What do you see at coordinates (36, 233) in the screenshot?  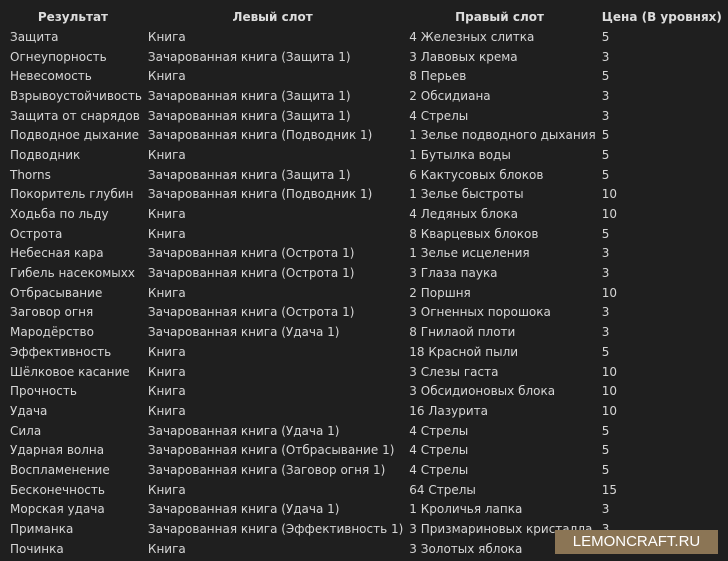 I see `cell-result: Острота` at bounding box center [36, 233].